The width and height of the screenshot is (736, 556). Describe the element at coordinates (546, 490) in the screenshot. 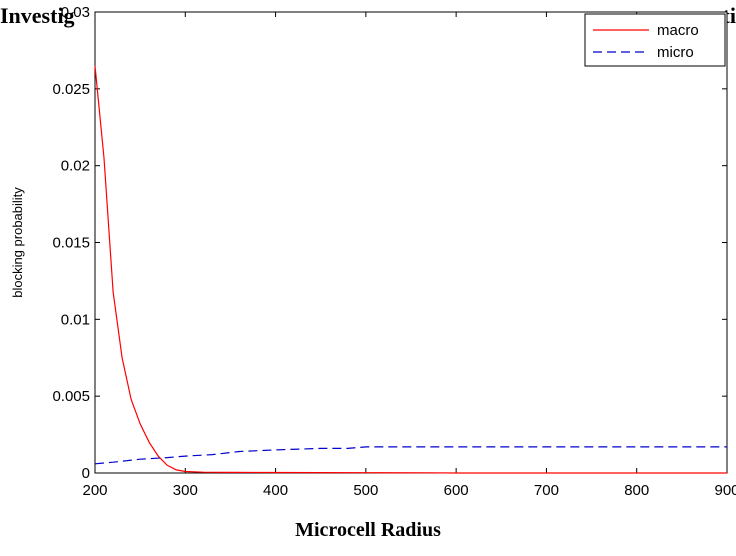

I see `x-tick-label: 700` at that location.